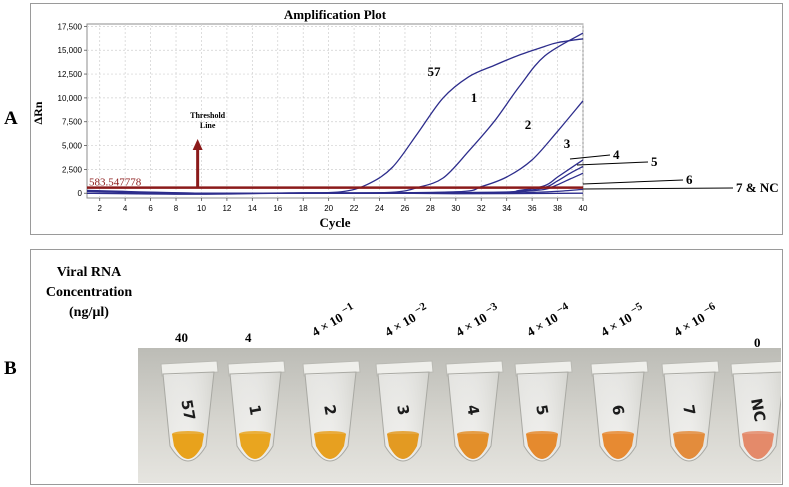 The width and height of the screenshot is (789, 487). I want to click on tube-marker-label: 57, so click(187, 410).